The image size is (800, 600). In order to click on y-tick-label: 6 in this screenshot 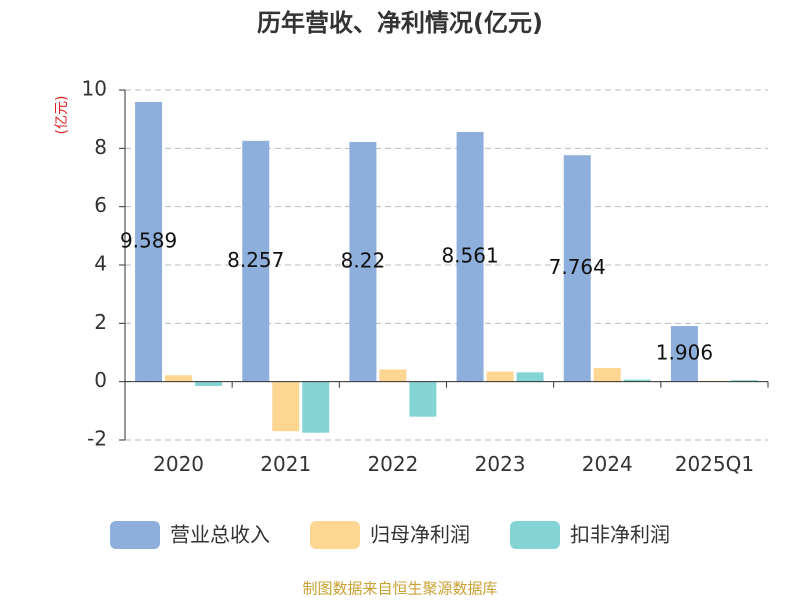, I will do `click(100, 205)`.